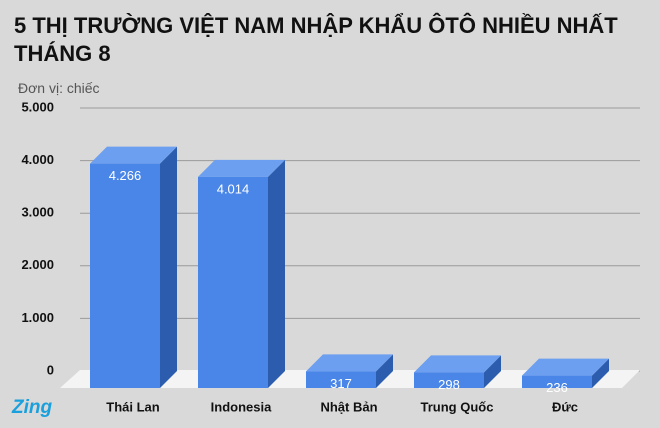 The height and width of the screenshot is (428, 660). I want to click on y-tick-label: 5.000, so click(37, 106).